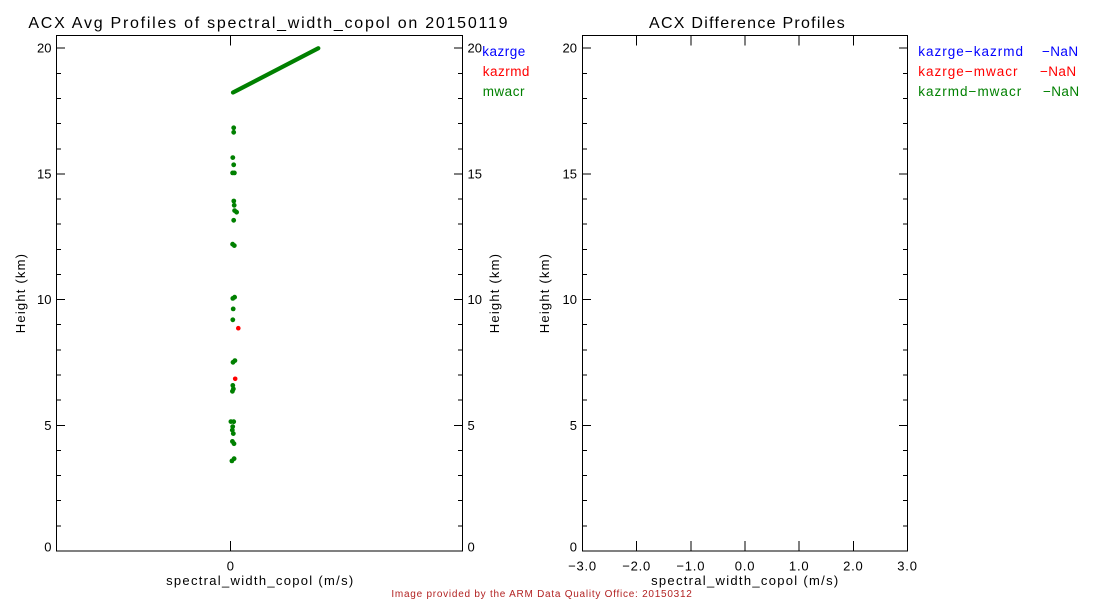 This screenshot has height=605, width=1100. I want to click on svg-text: kazrge−mwacr, so click(968, 71).